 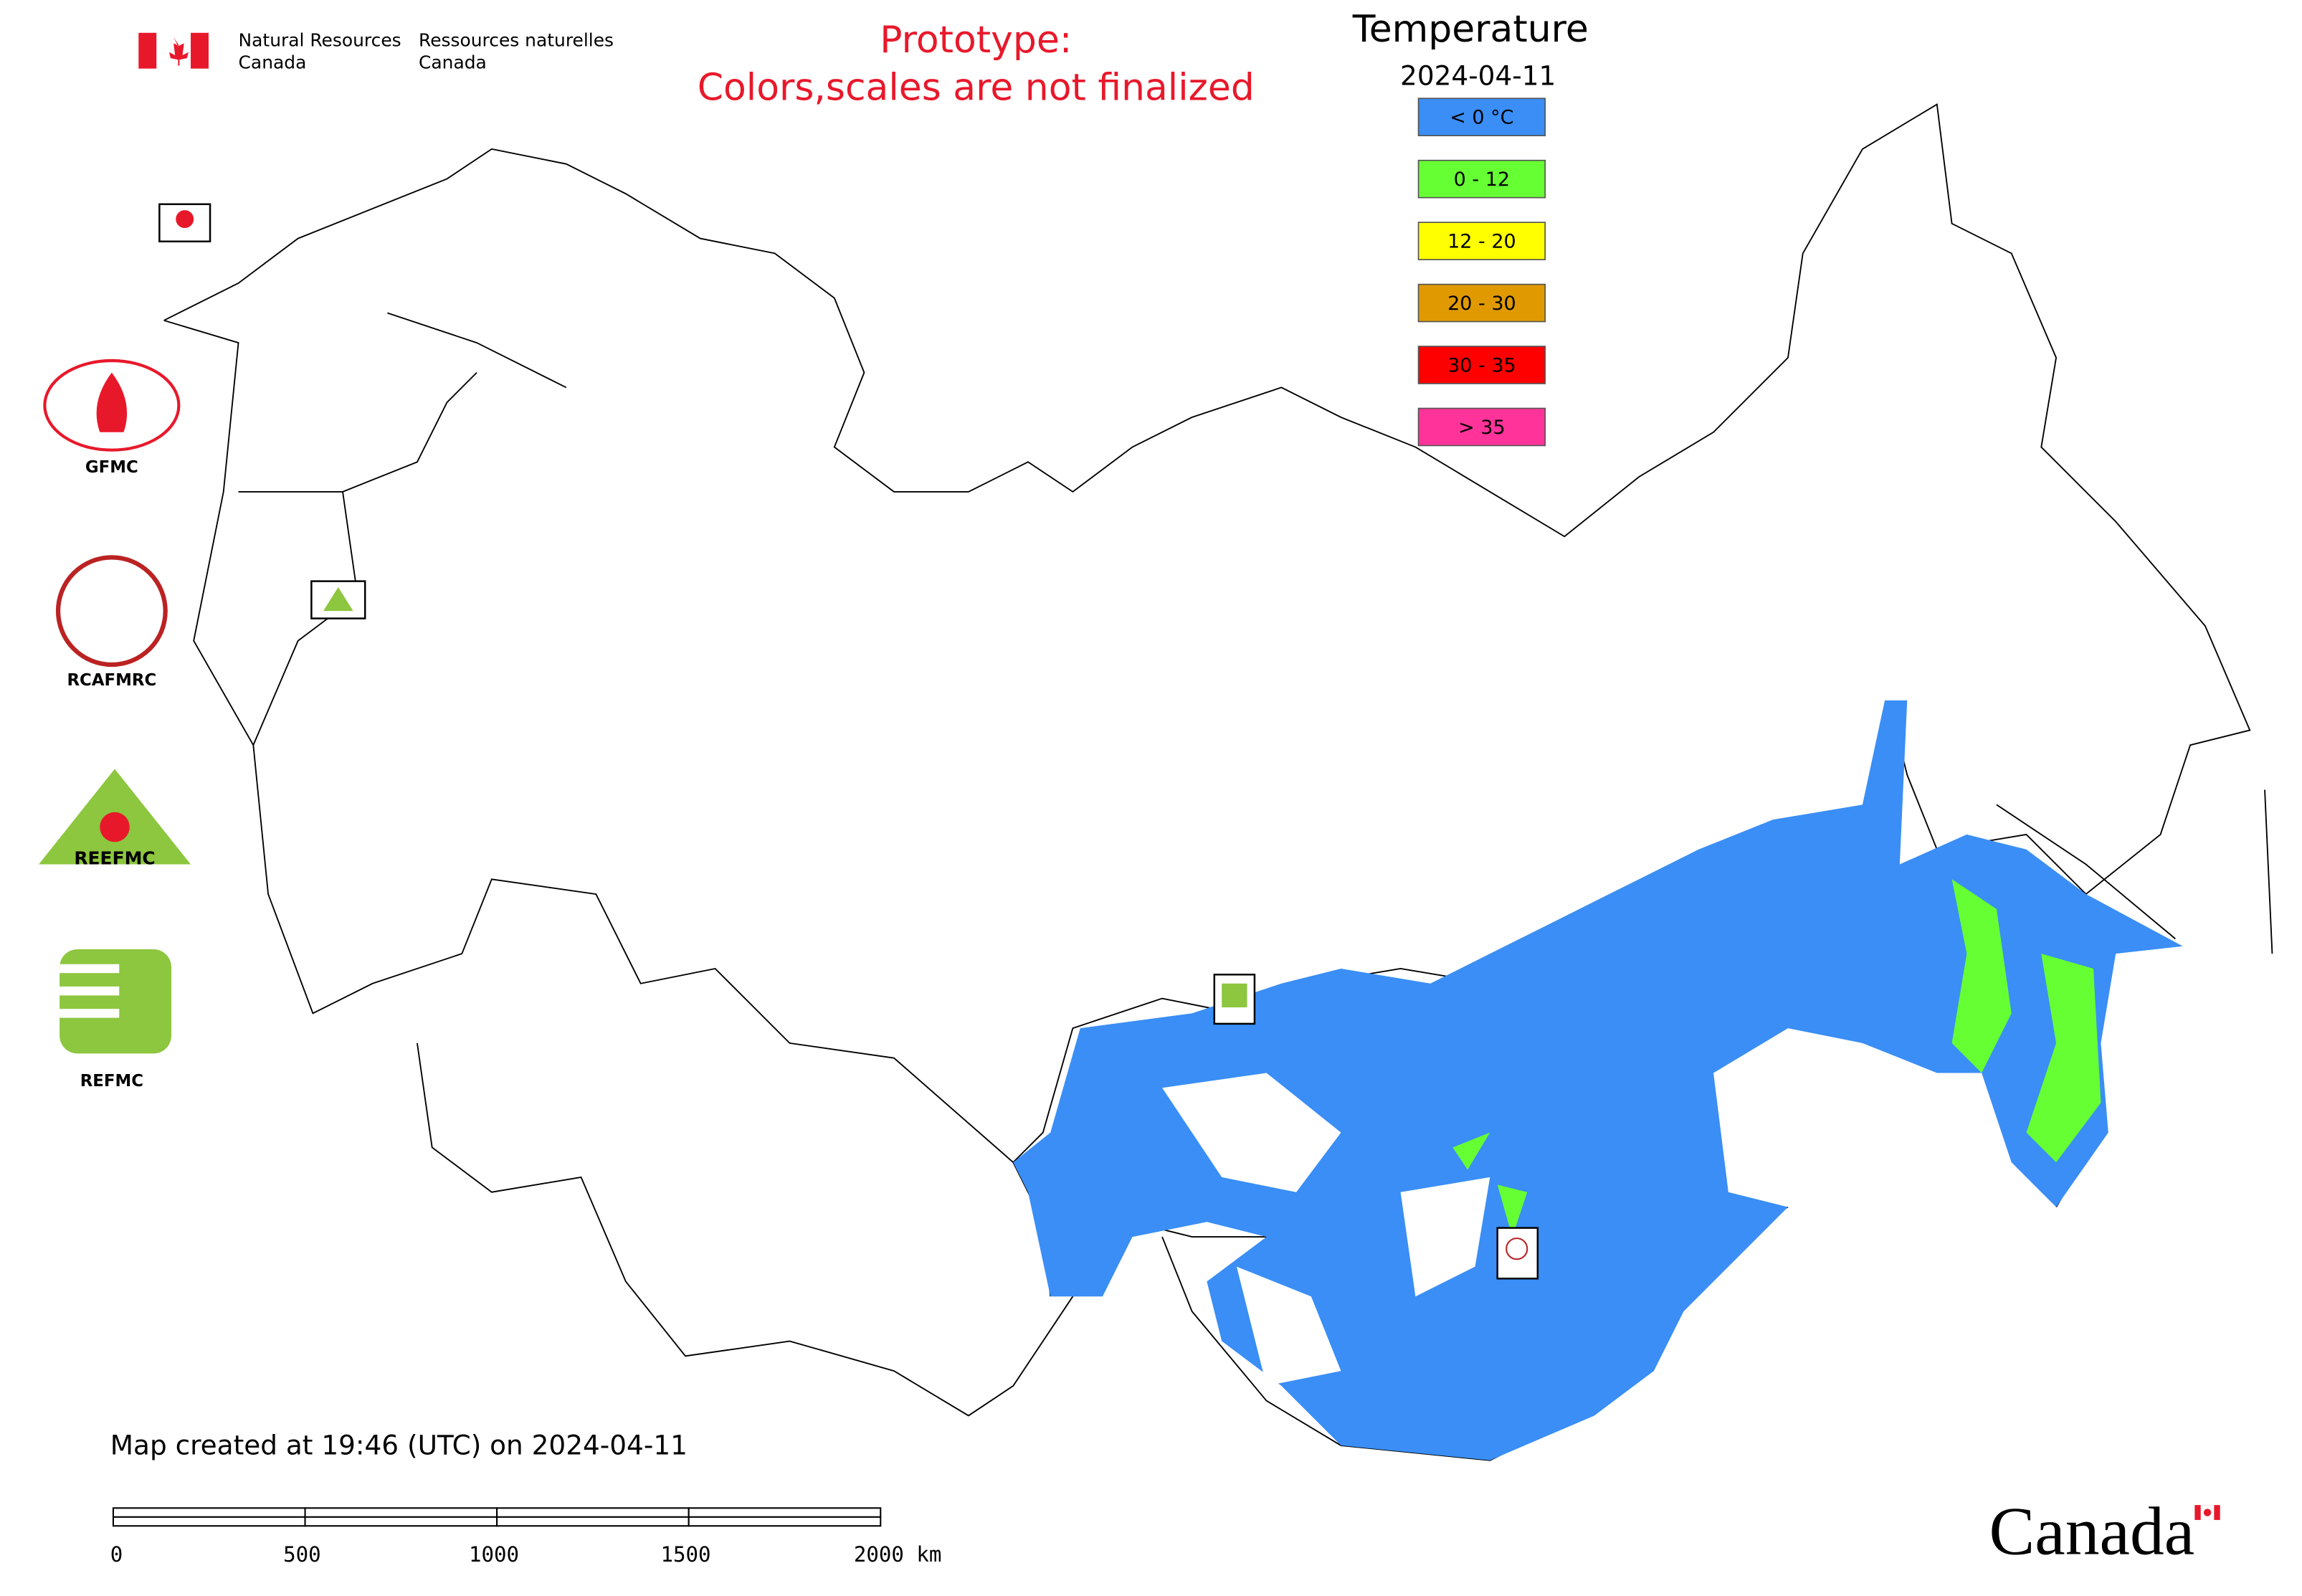 I want to click on logo-label: REEFMC, so click(x=114, y=857).